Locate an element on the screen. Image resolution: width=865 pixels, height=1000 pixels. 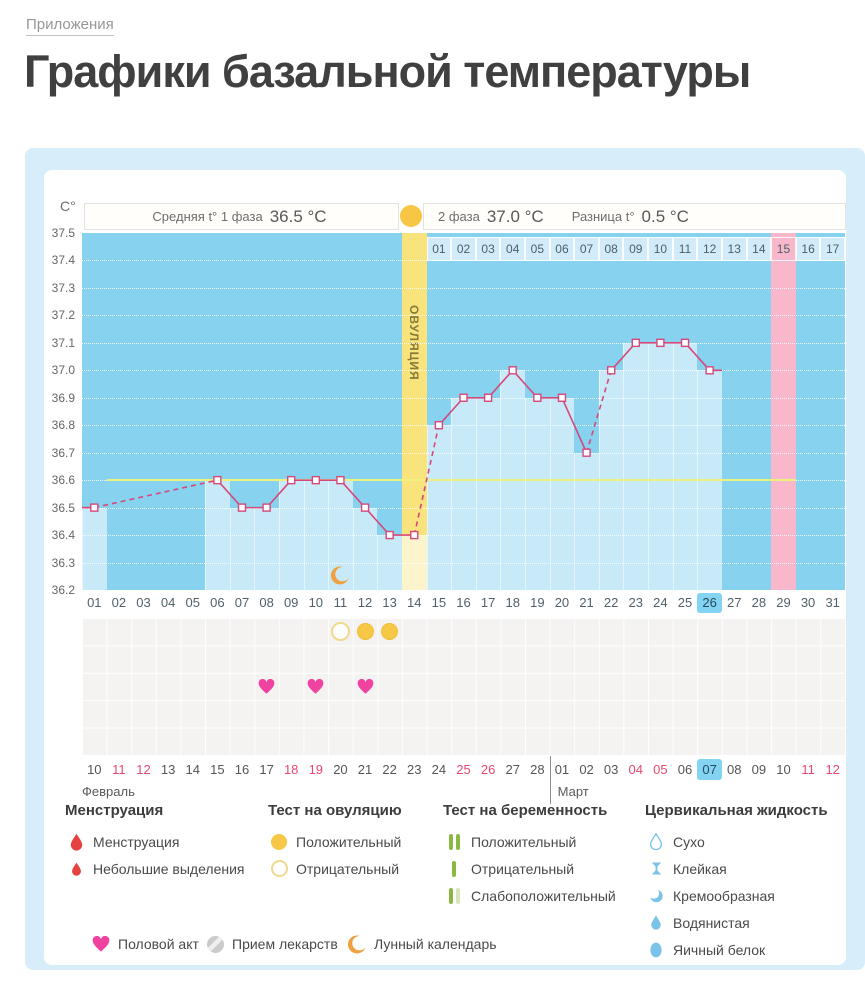
date-label: 21 is located at coordinates (365, 769).